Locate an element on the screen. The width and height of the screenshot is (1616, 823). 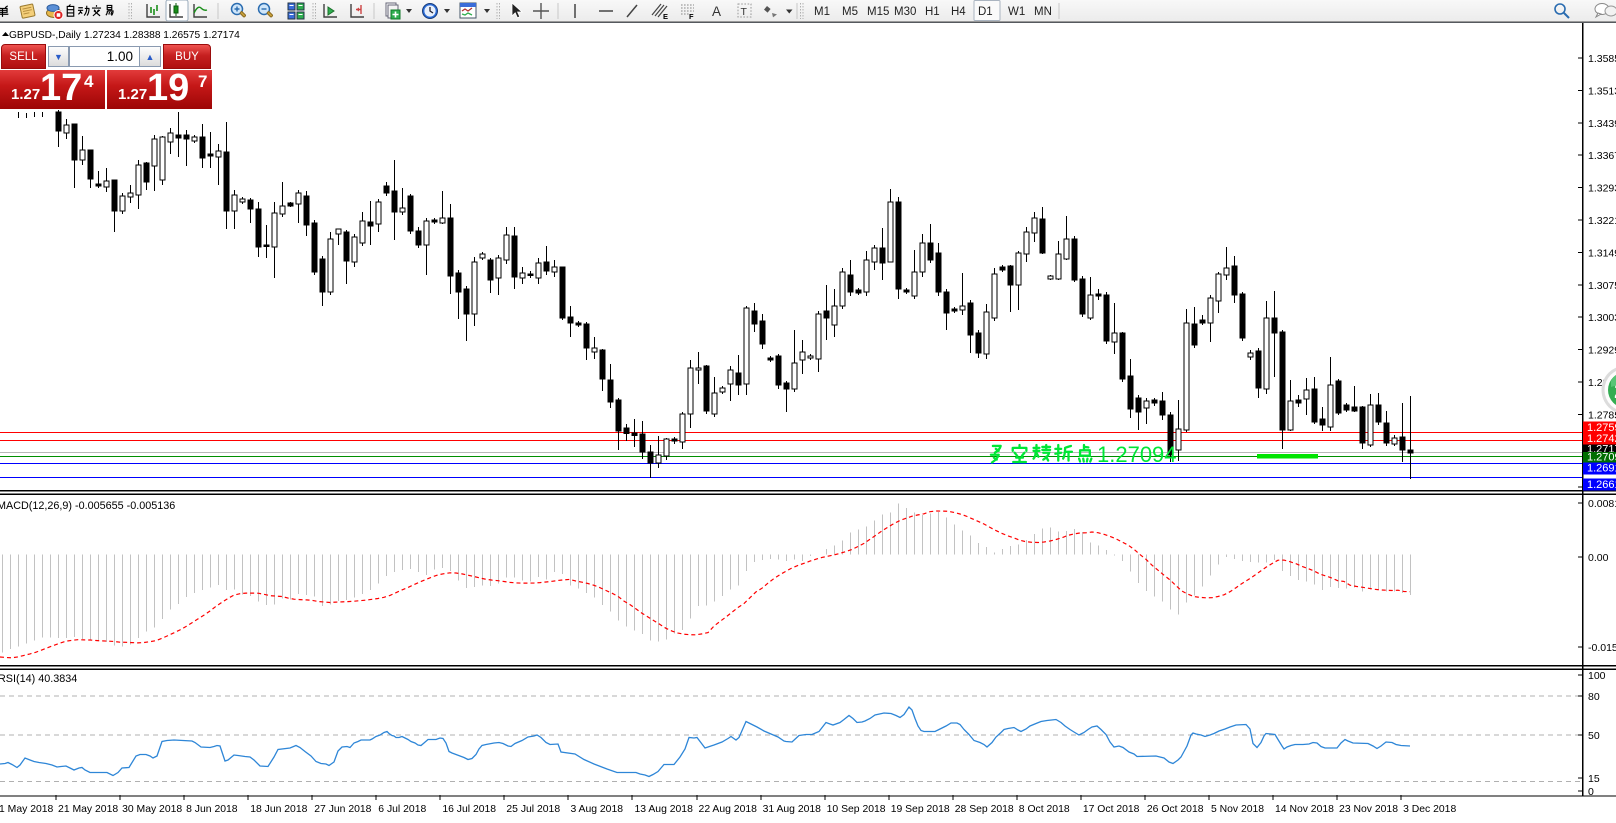
svg-text: 31 Aug 2018 is located at coordinates (792, 809).